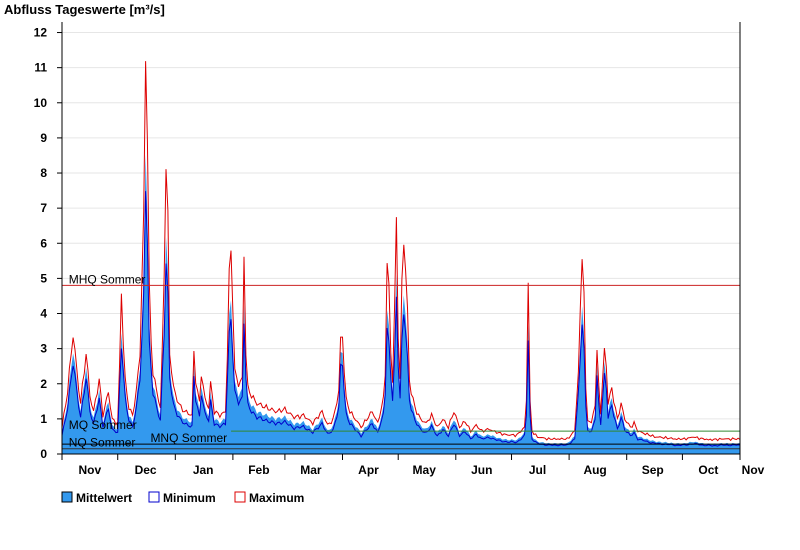 The width and height of the screenshot is (800, 550). What do you see at coordinates (708, 470) in the screenshot?
I see `x-tick-label: Oct` at bounding box center [708, 470].